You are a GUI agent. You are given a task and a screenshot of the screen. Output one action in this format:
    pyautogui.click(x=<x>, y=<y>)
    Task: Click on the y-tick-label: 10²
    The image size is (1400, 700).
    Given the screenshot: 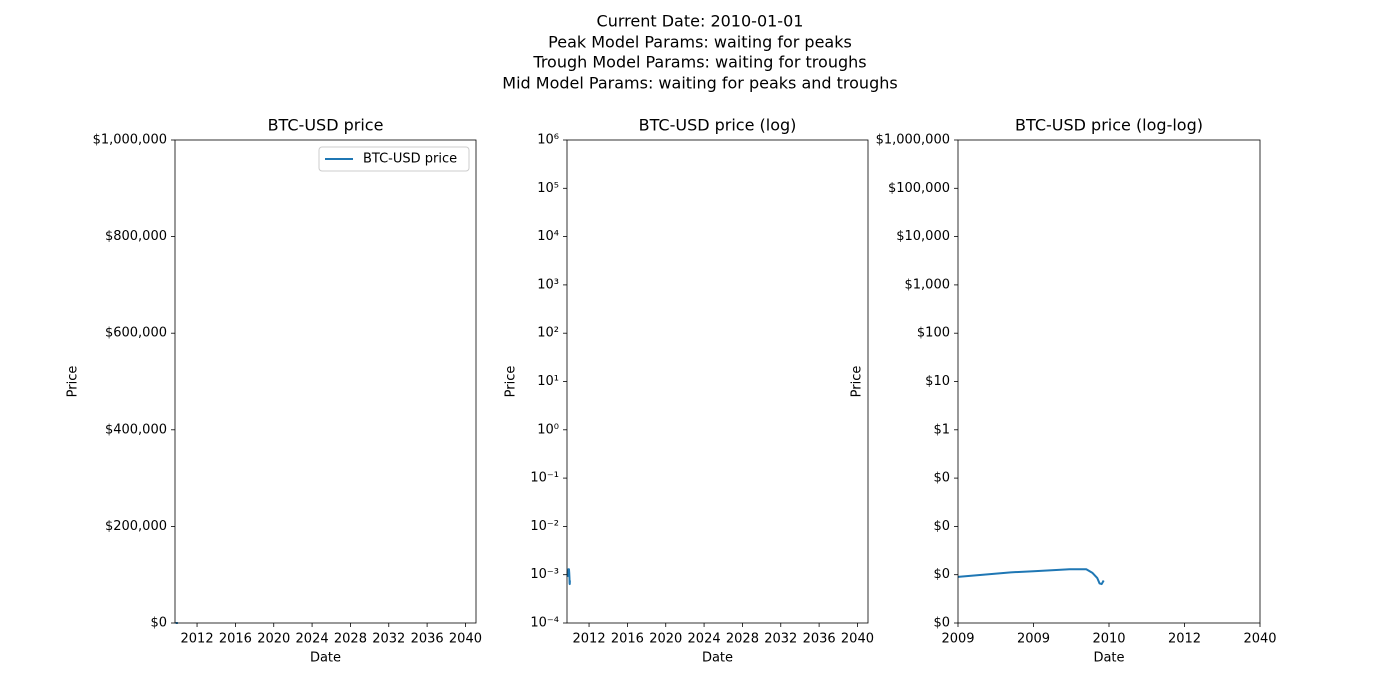 What is the action you would take?
    pyautogui.click(x=548, y=333)
    